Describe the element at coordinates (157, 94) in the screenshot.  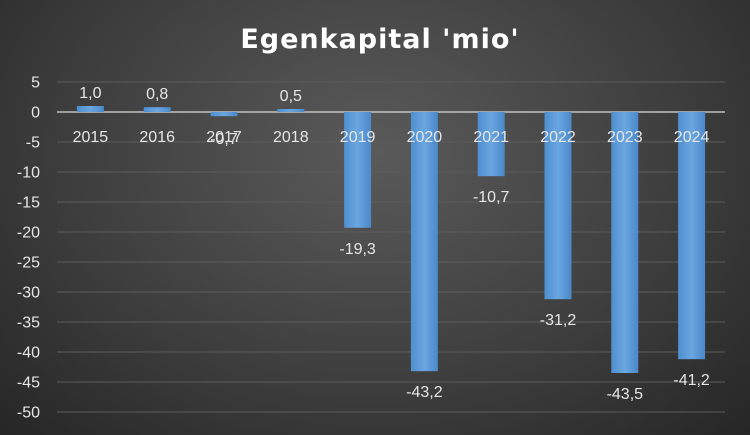
I see `data-label: 0,8` at that location.